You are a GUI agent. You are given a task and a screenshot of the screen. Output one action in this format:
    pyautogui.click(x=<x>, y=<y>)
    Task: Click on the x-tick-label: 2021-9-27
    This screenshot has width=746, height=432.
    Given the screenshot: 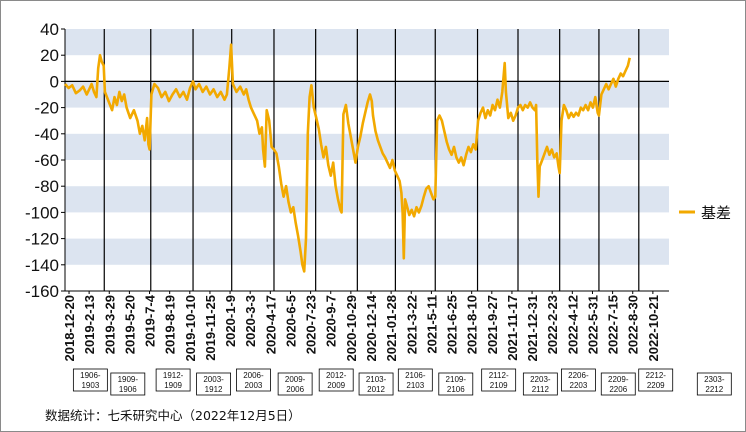 What is the action you would take?
    pyautogui.click(x=492, y=324)
    